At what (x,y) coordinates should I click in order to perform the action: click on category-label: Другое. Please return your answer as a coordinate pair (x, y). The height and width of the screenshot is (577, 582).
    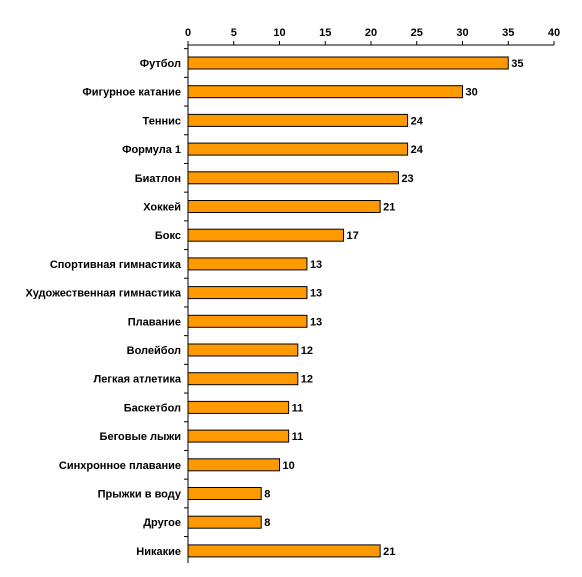
    Looking at the image, I should click on (162, 523).